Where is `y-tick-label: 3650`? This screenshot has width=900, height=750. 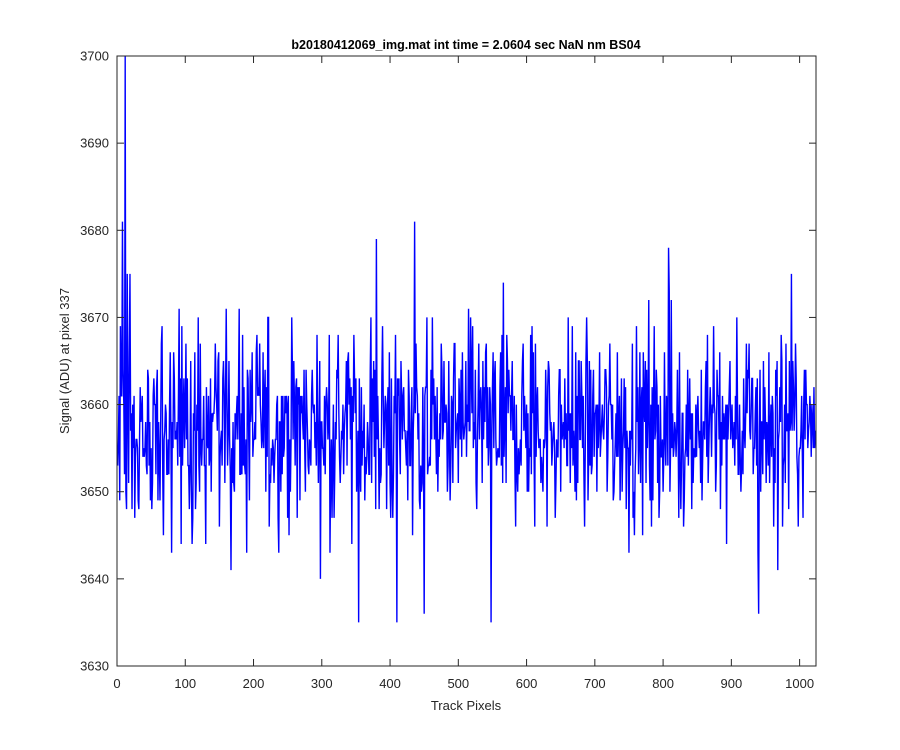 y-tick-label: 3650 is located at coordinates (94, 491).